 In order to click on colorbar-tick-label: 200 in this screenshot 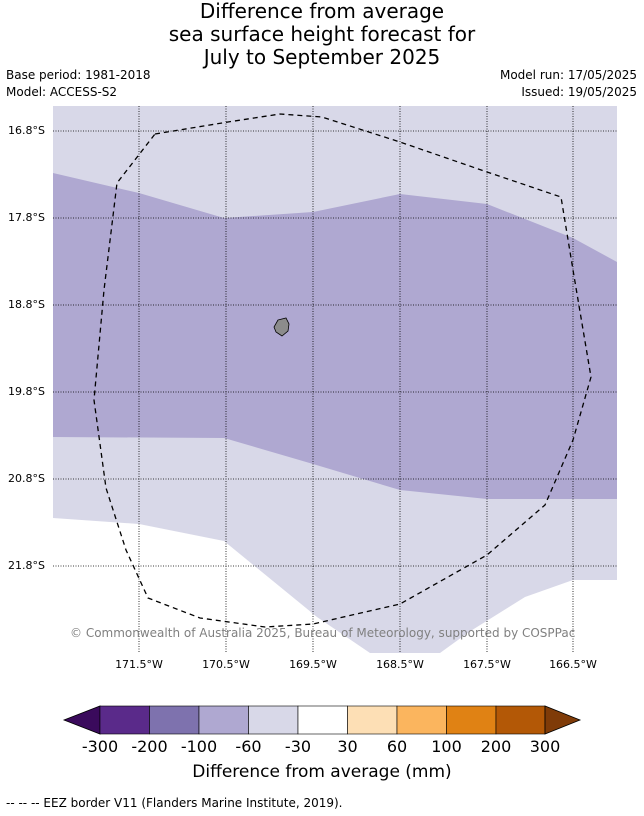, I will do `click(496, 746)`.